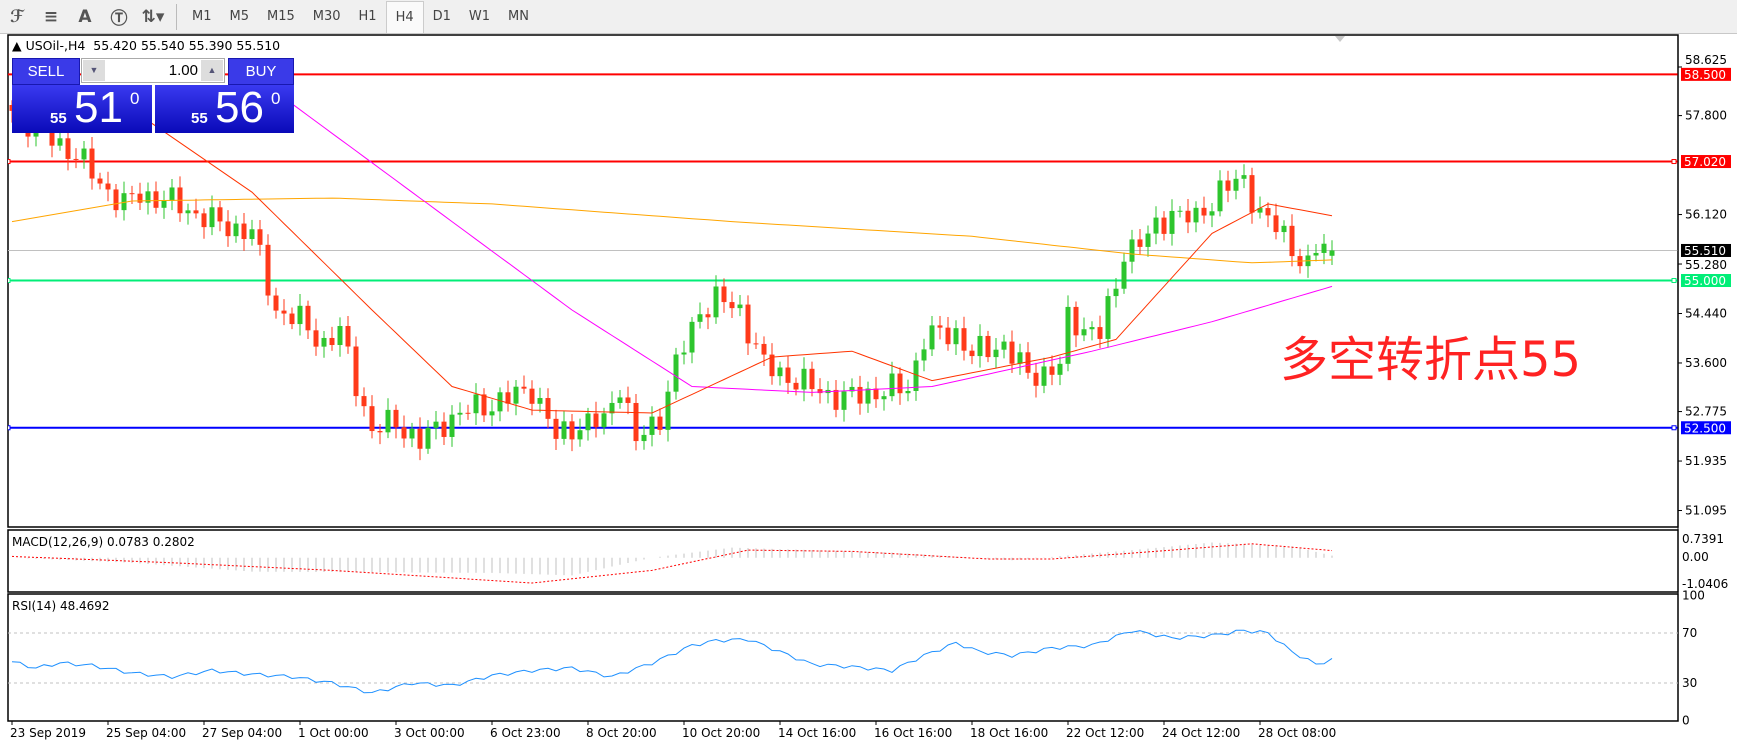 The height and width of the screenshot is (748, 1737). I want to click on buy-button: BUY, so click(261, 71).